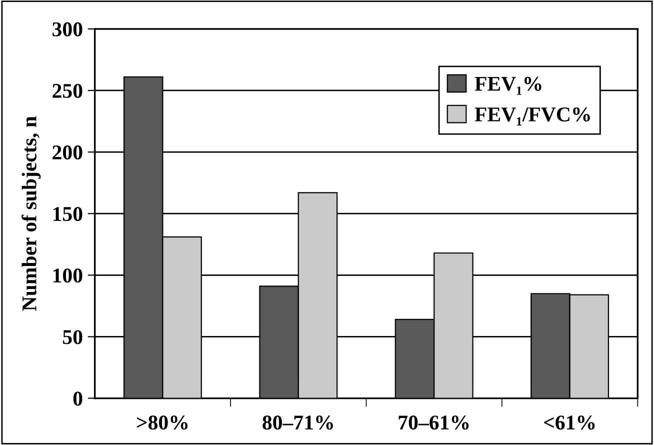 This screenshot has width=654, height=445. Describe the element at coordinates (532, 116) in the screenshot. I see `legend-label: FEV₁/FVC%` at that location.